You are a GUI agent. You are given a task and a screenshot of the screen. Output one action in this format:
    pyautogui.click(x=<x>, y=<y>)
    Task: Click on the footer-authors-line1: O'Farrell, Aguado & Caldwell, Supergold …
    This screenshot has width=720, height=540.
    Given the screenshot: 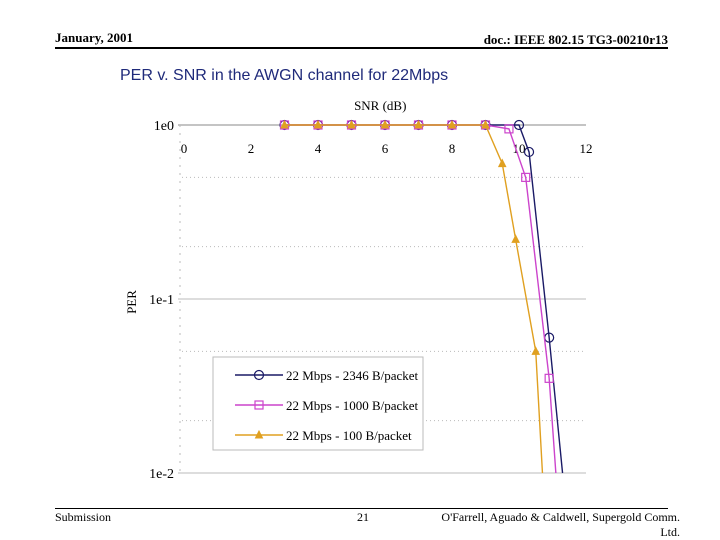 What is the action you would take?
    pyautogui.click(x=560, y=517)
    